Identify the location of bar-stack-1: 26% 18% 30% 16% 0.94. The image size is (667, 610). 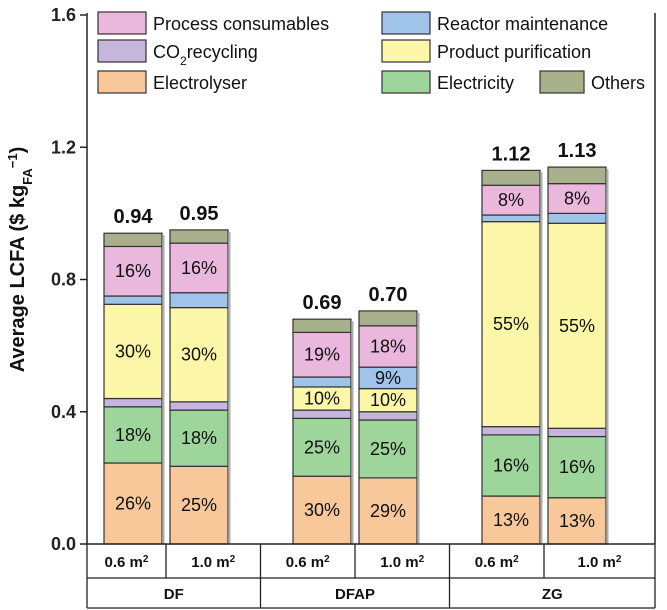
(134, 375).